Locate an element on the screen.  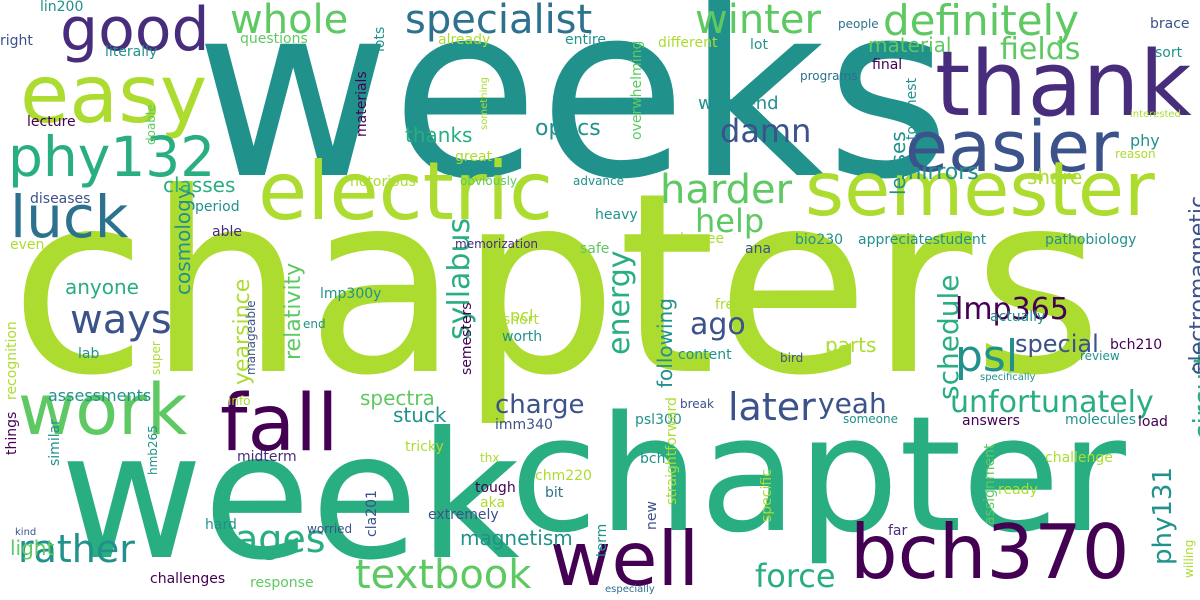
word-lmp300y: lmp300y is located at coordinates (351, 294).